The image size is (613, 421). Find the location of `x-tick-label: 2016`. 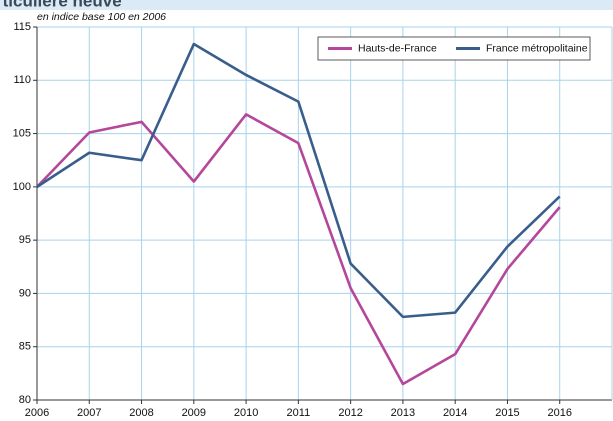

x-tick-label: 2016 is located at coordinates (559, 413).